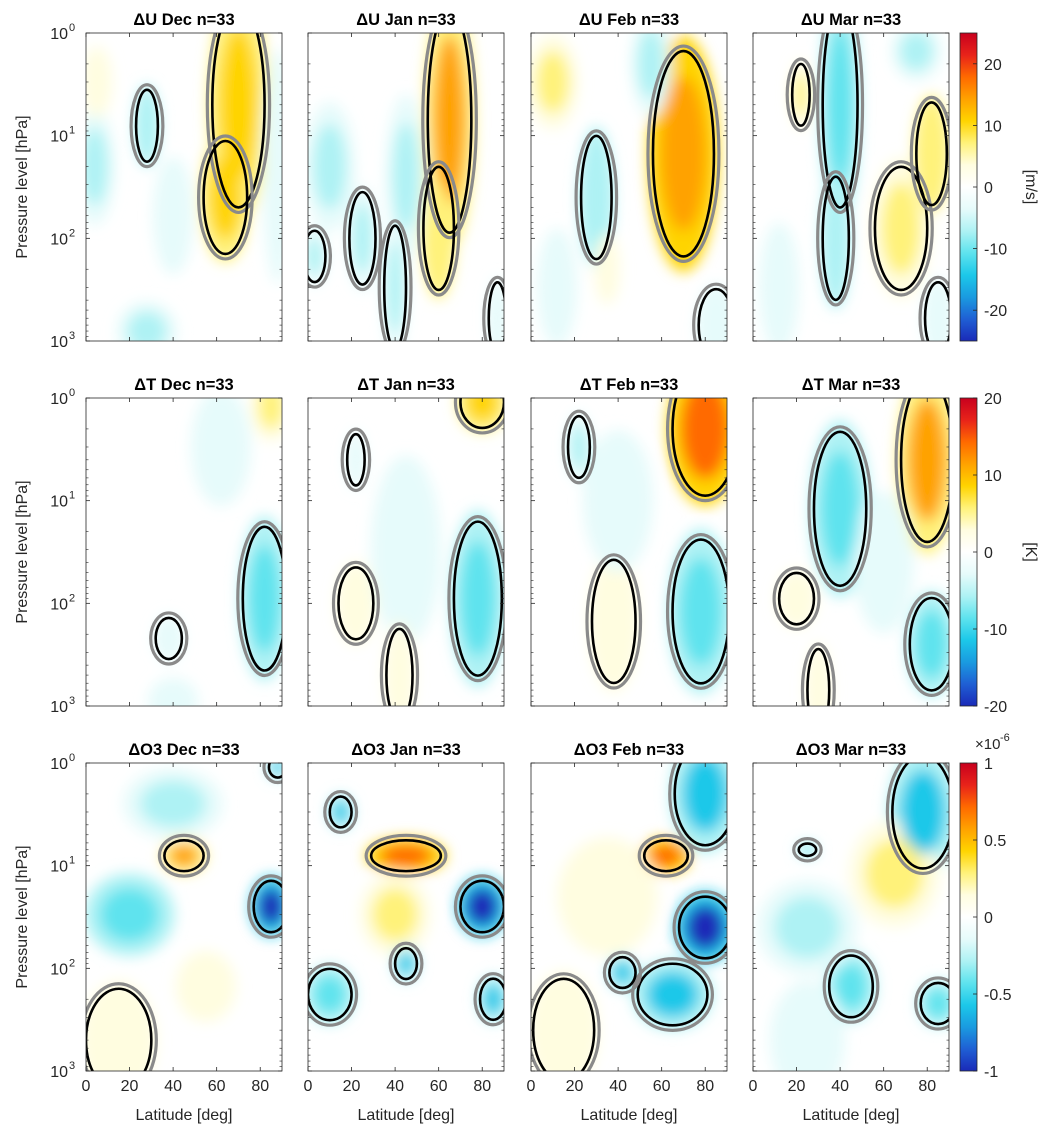 This screenshot has height=1132, width=1045. I want to click on colorbar-u: 20 10 0 -10 -20 [m/s], so click(999, 187).